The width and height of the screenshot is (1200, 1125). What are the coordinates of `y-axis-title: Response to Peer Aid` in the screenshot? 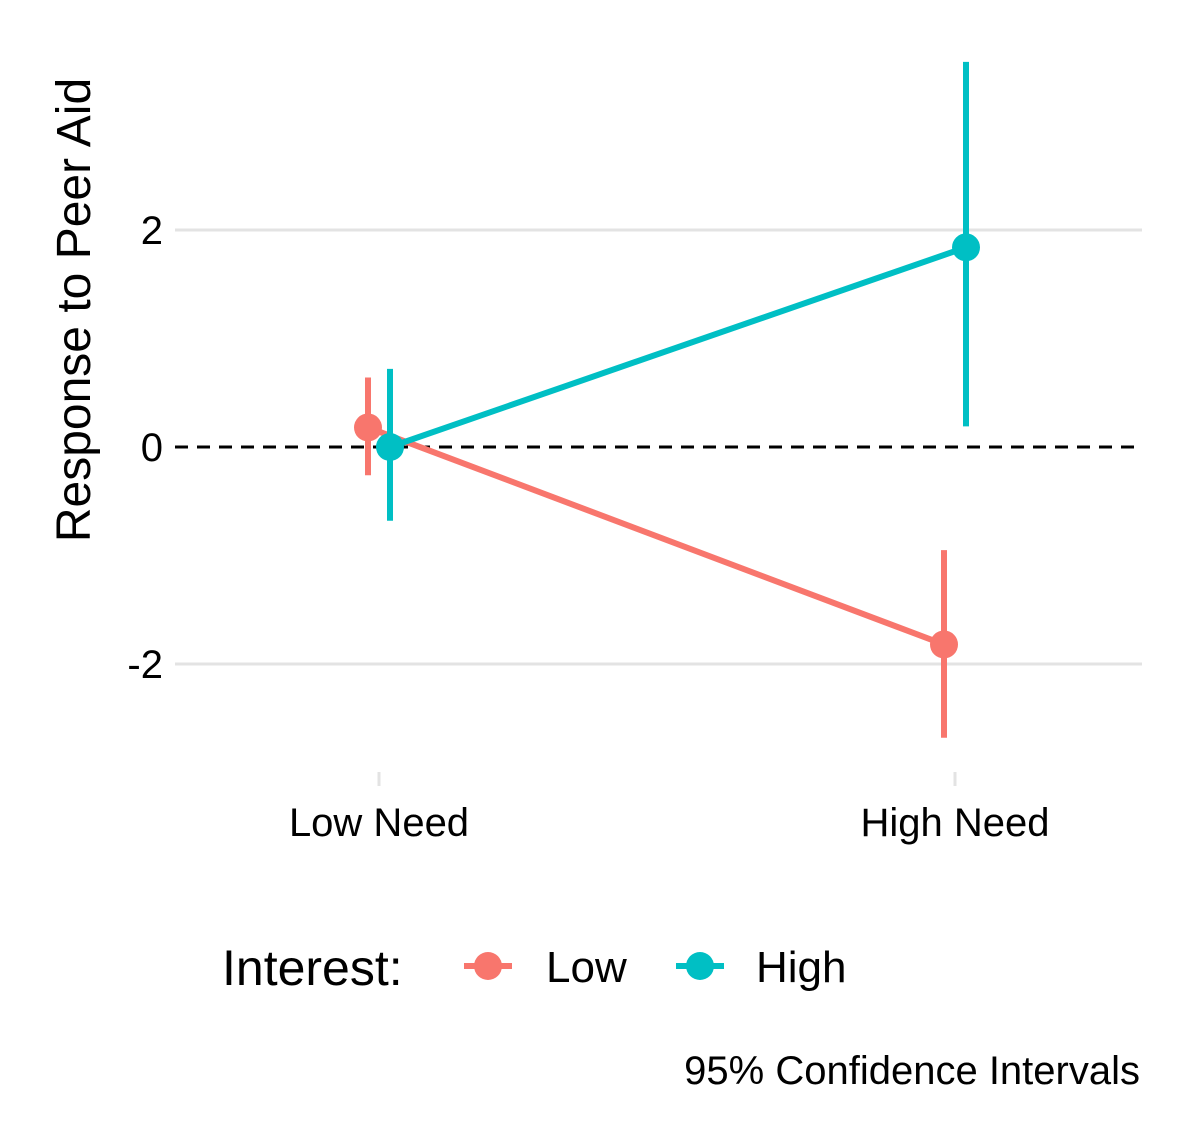 It's located at (74, 310).